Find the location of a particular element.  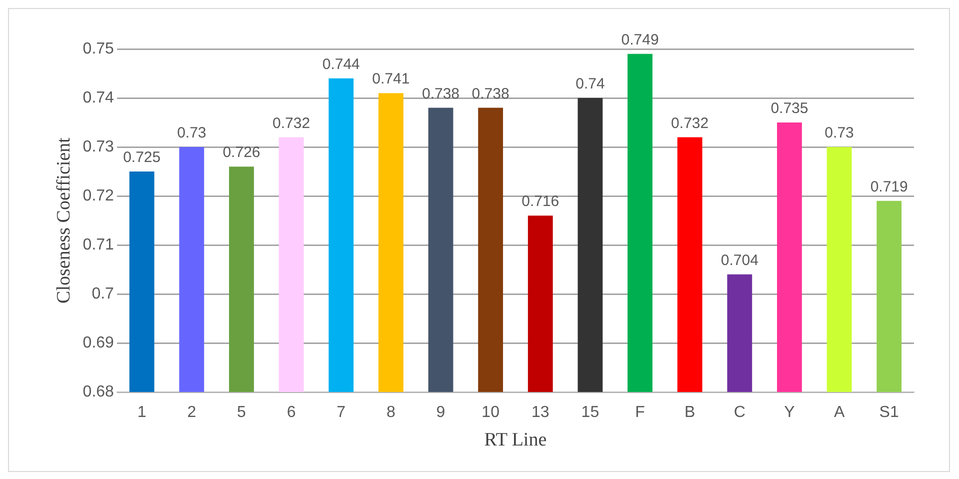

x-tick-label: B is located at coordinates (690, 413).